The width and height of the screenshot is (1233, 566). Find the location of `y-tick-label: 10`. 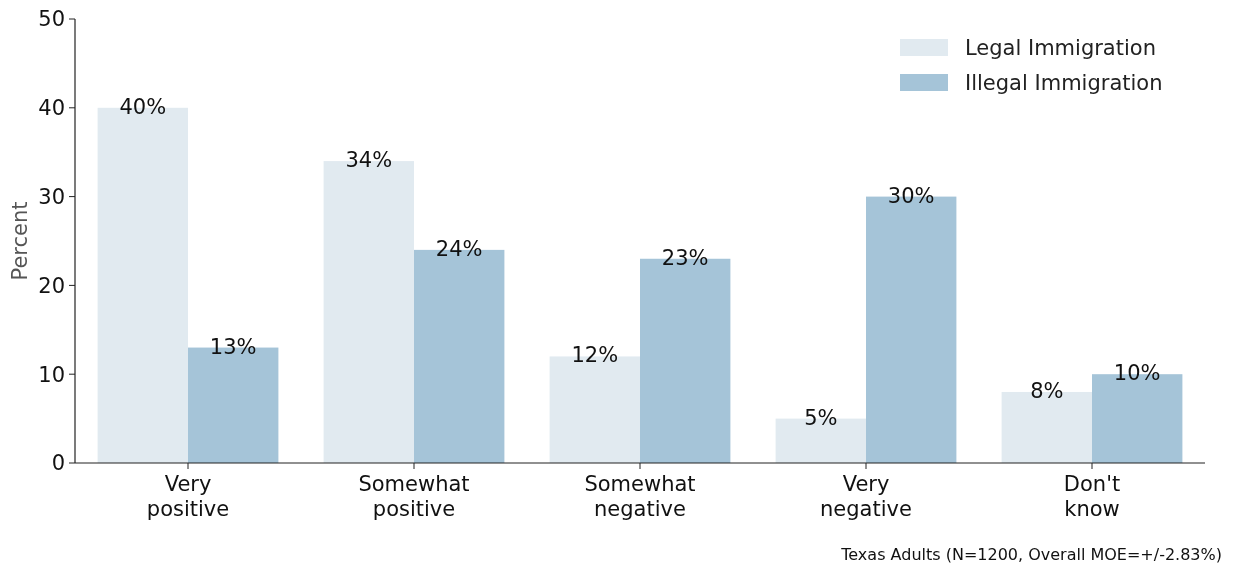

y-tick-label: 10 is located at coordinates (51, 374).